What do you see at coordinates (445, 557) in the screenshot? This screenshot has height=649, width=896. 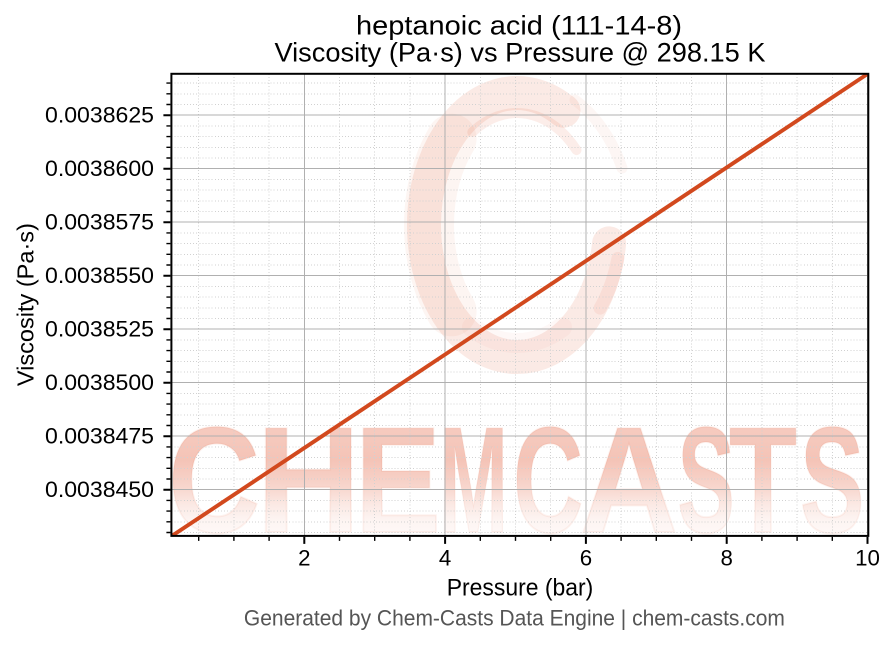 I see `svg-text: 4` at bounding box center [445, 557].